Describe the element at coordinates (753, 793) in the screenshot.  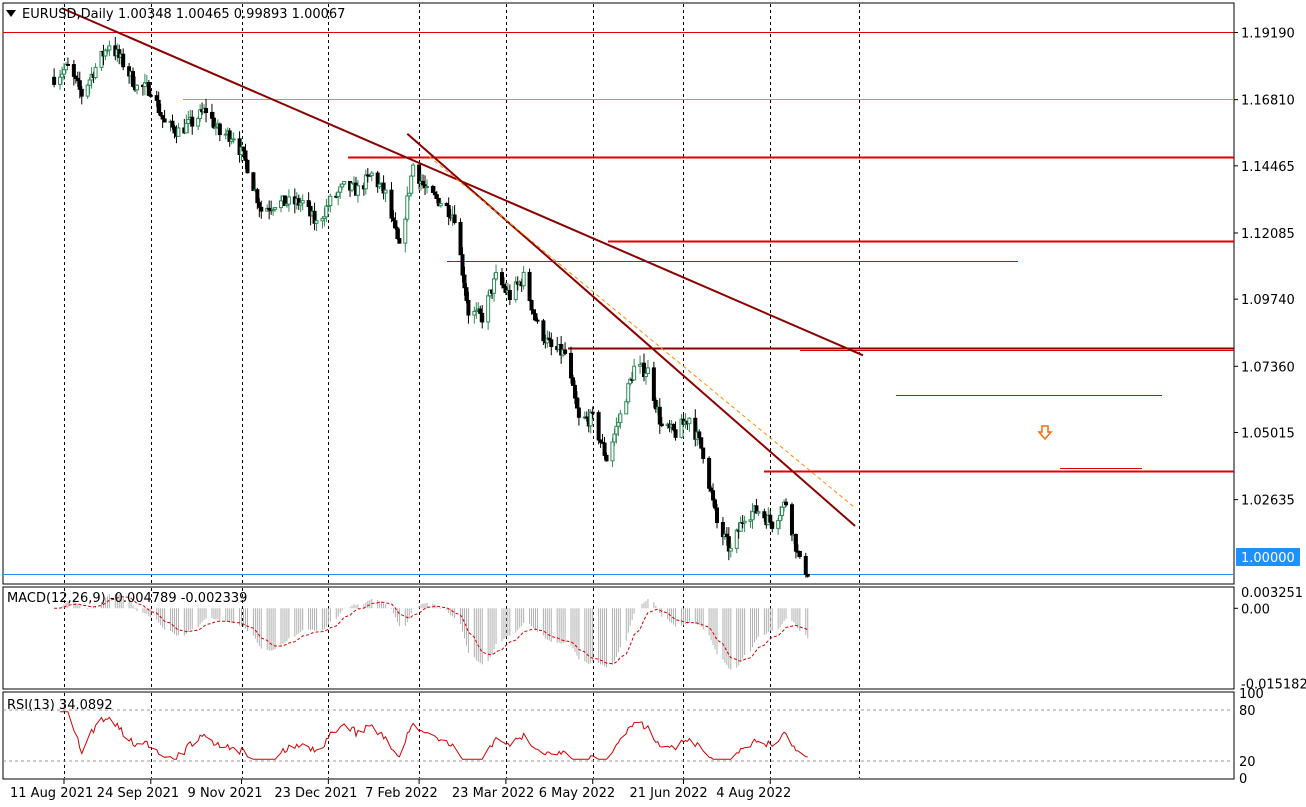
I see `x-tick-label: 4 Aug 2022` at that location.